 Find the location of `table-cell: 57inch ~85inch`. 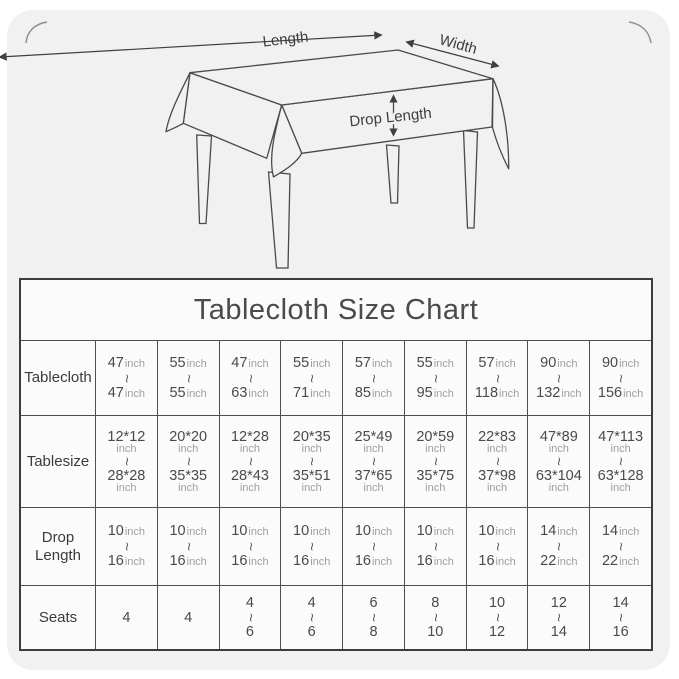

table-cell: 57inch ~85inch is located at coordinates (373, 377).